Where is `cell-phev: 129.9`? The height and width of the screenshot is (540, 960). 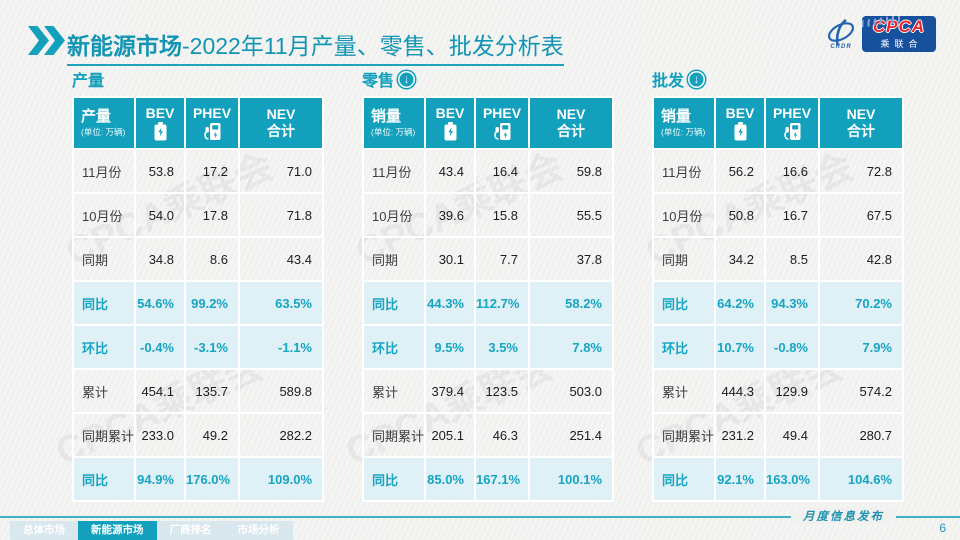
cell-phev: 129.9 is located at coordinates (792, 391).